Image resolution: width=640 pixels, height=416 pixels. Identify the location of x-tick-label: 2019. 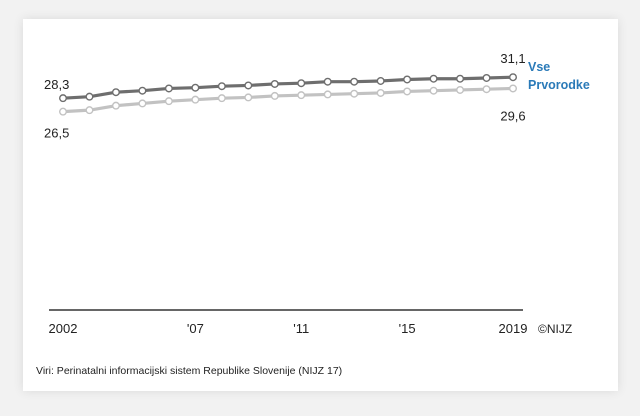
(513, 328).